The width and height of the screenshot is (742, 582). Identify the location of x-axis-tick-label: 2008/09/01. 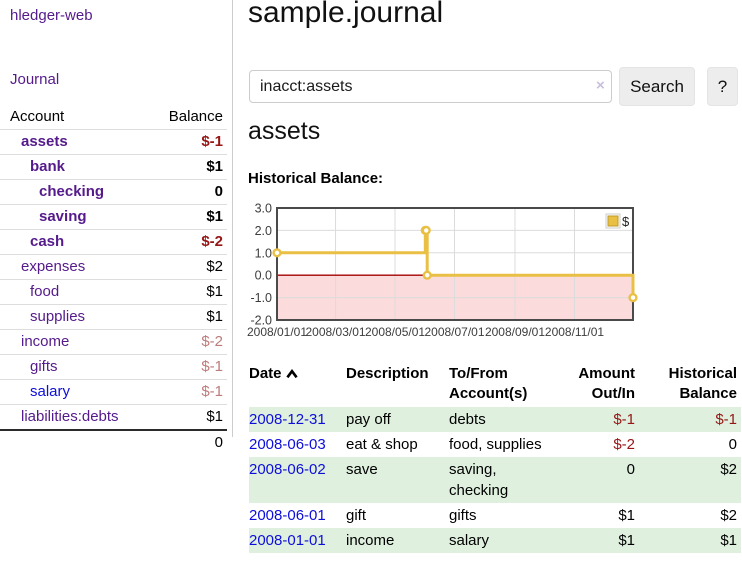
(515, 332).